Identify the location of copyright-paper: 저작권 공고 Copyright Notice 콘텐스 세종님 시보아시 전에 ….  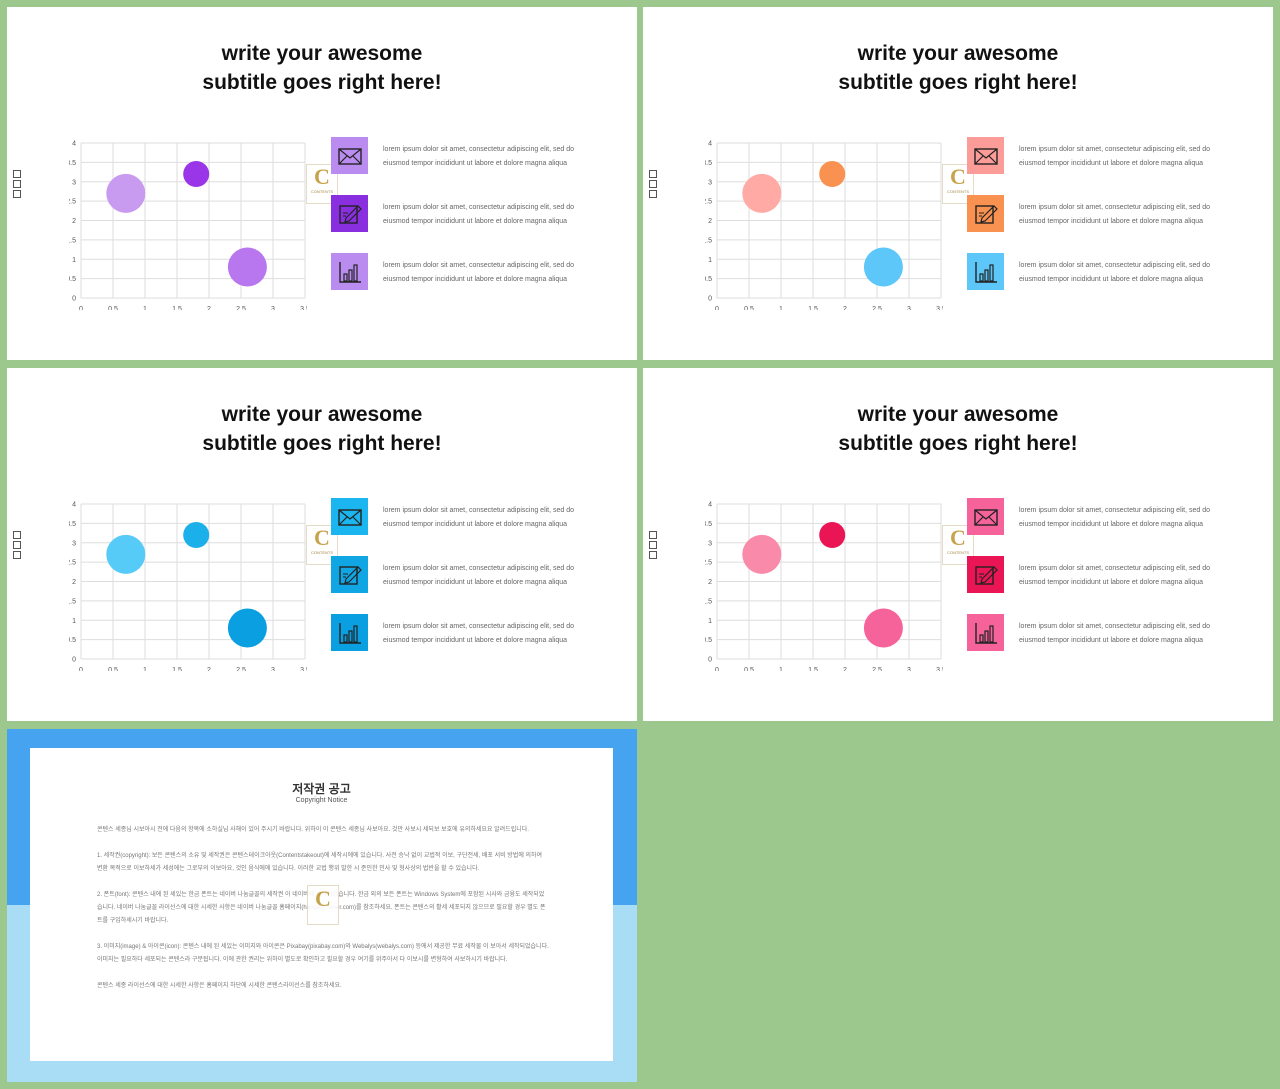
(321, 904).